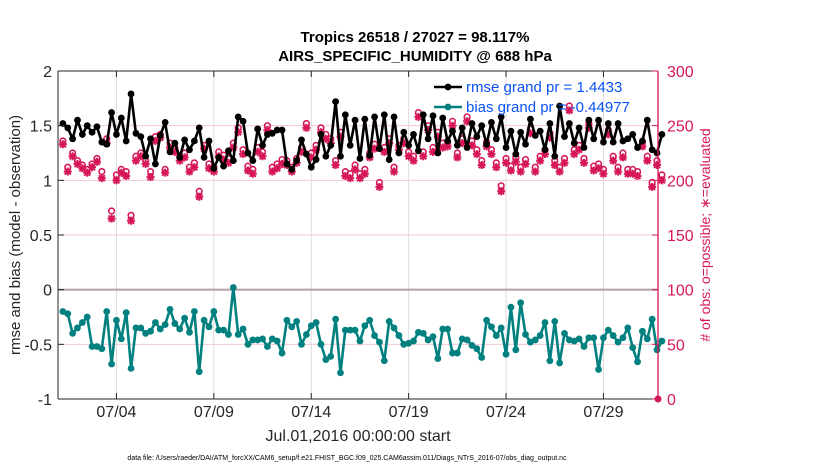 This screenshot has height=470, width=830. I want to click on y-tick-label-left: 2, so click(47, 72).